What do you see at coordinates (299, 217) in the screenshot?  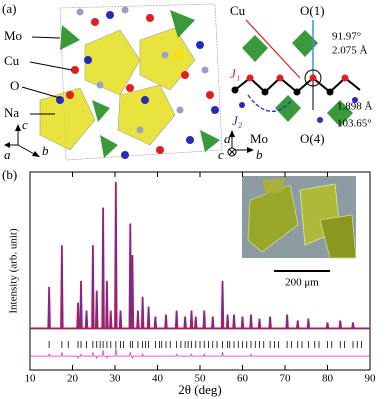 I see `inset-photo` at bounding box center [299, 217].